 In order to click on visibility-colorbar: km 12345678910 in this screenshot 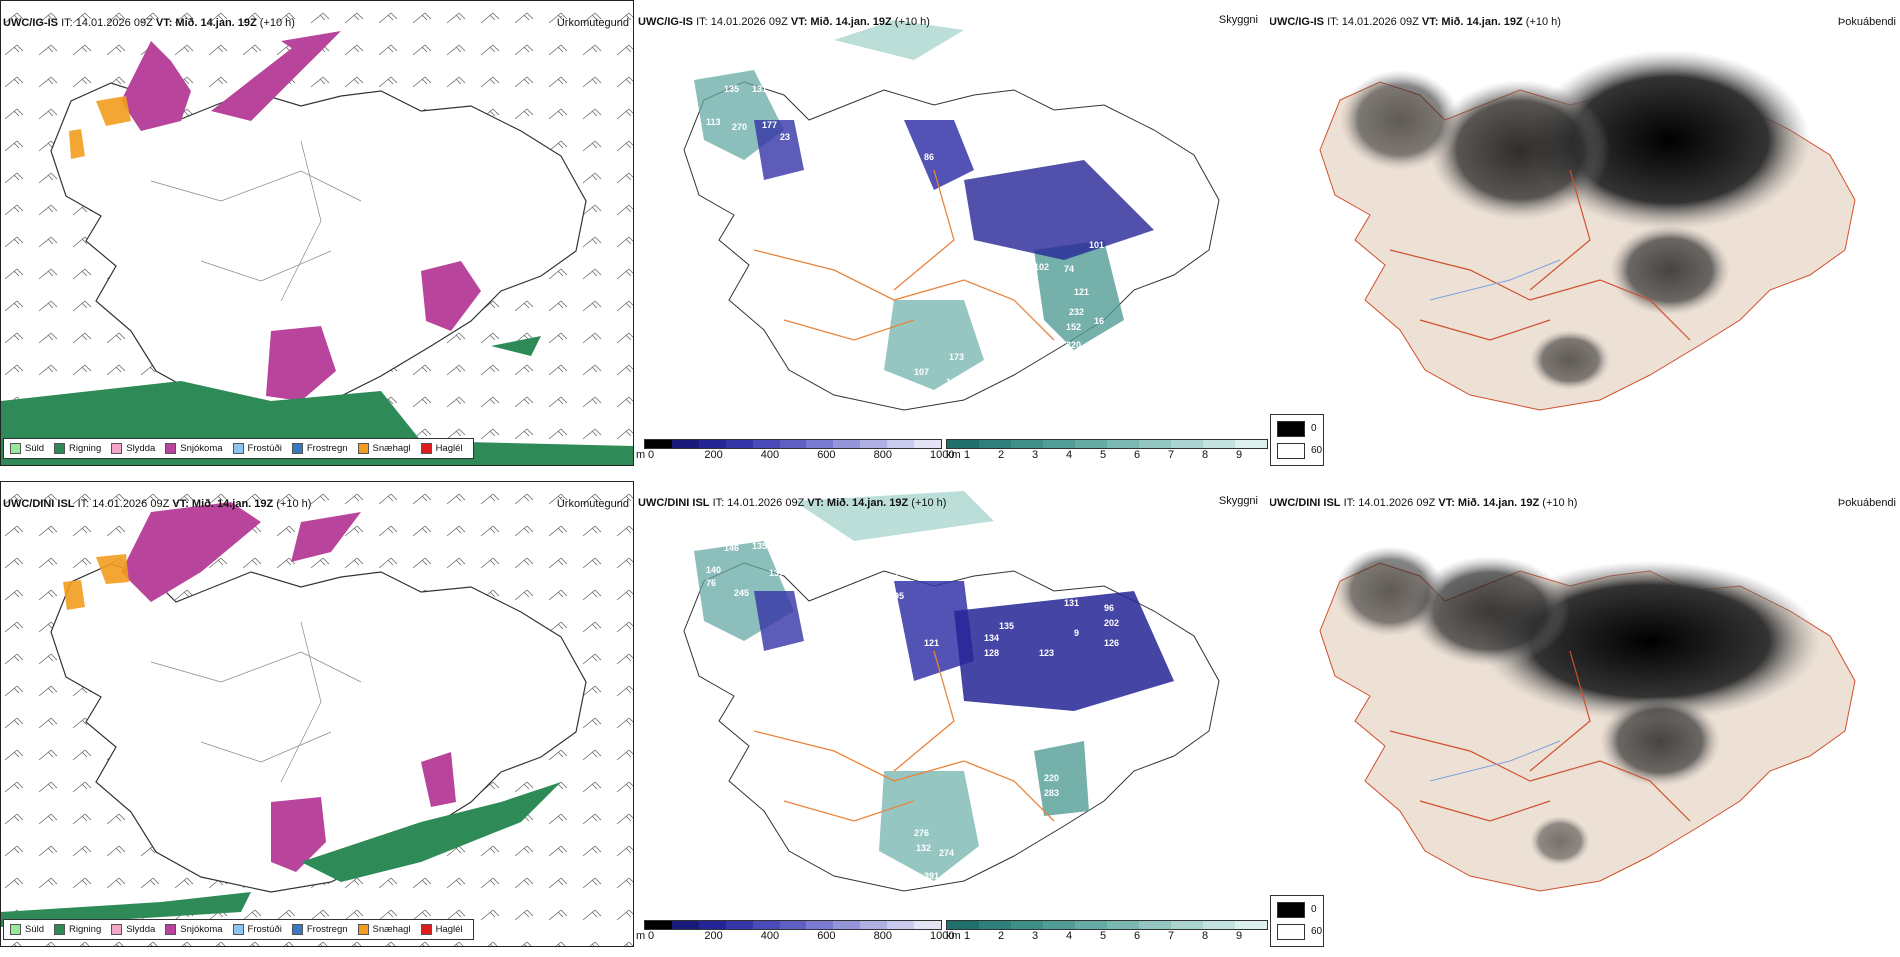, I will do `click(1114, 450)`.